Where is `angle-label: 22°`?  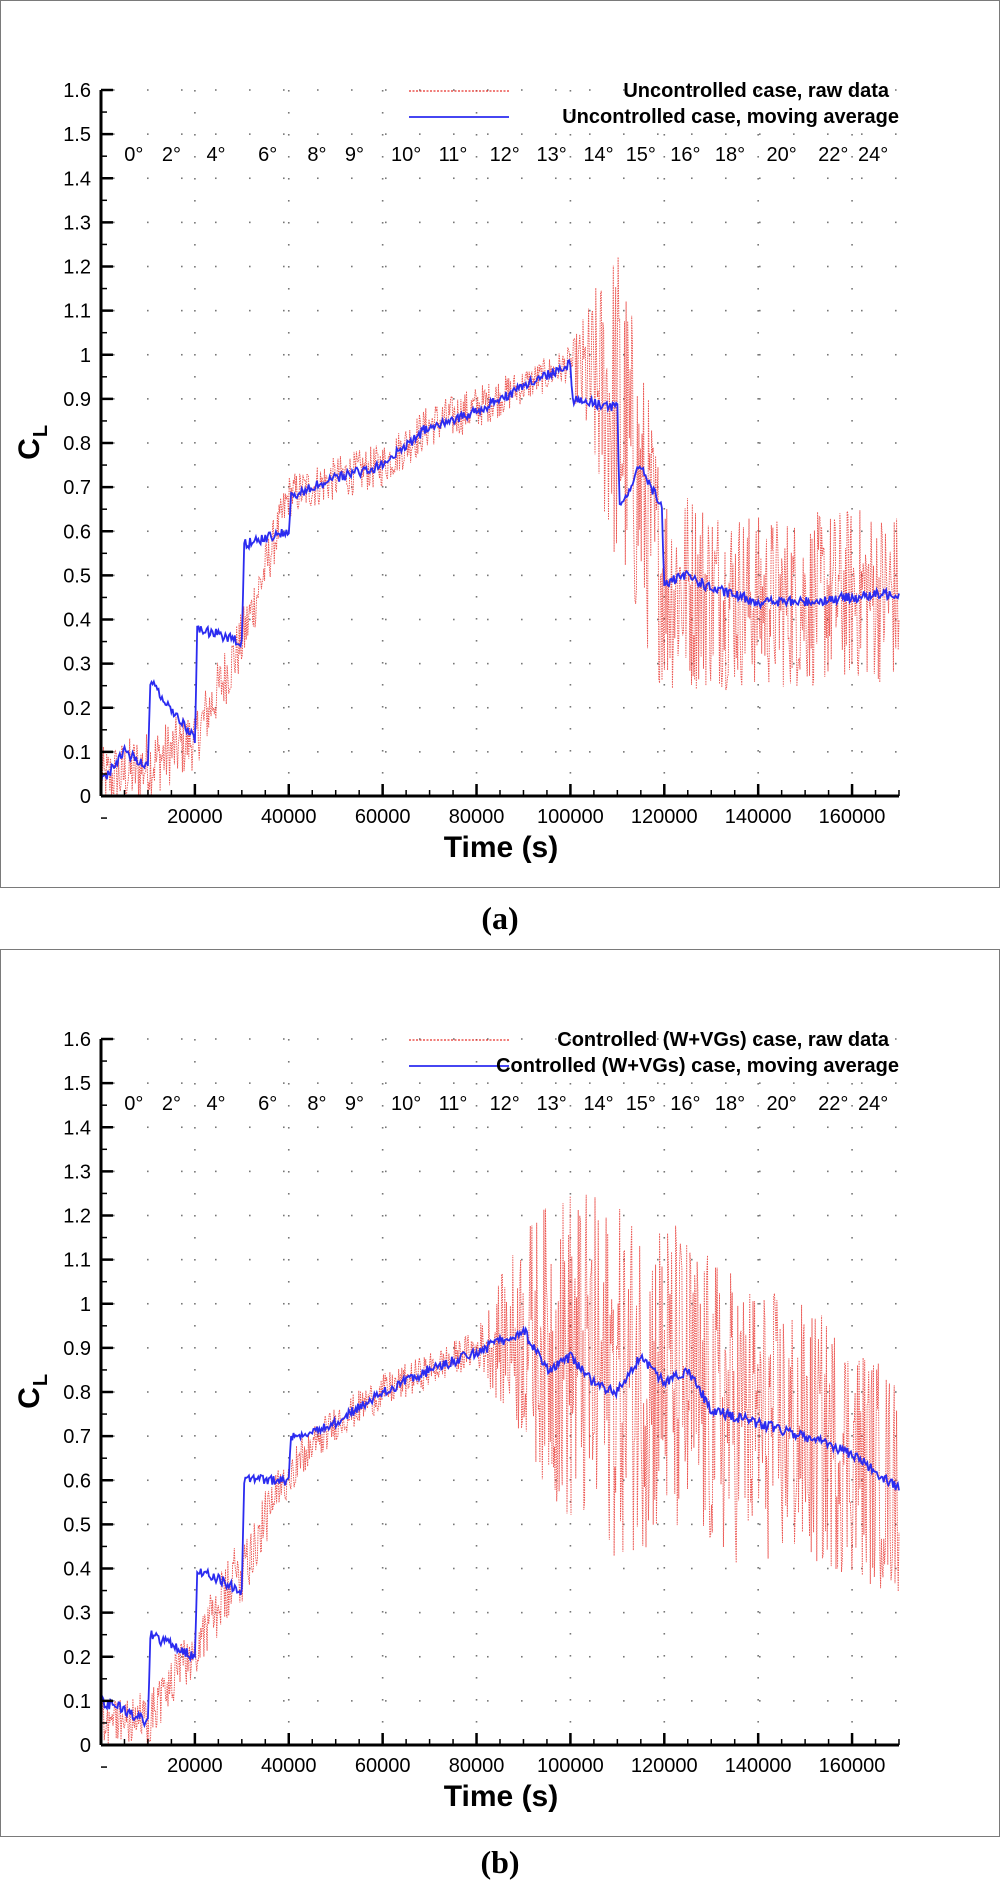
angle-label: 22° is located at coordinates (833, 1104).